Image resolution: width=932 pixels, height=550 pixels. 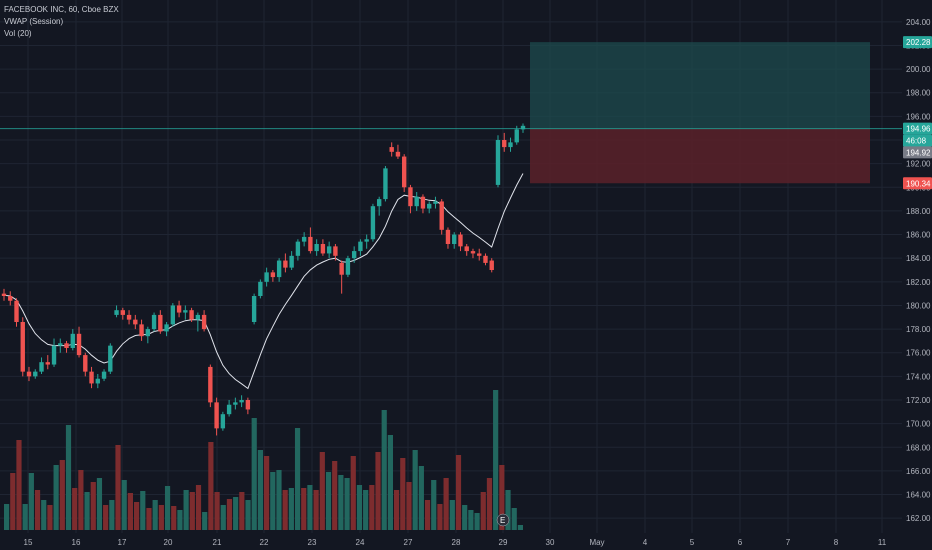 What do you see at coordinates (217, 542) in the screenshot?
I see `x-tick-label: 21` at bounding box center [217, 542].